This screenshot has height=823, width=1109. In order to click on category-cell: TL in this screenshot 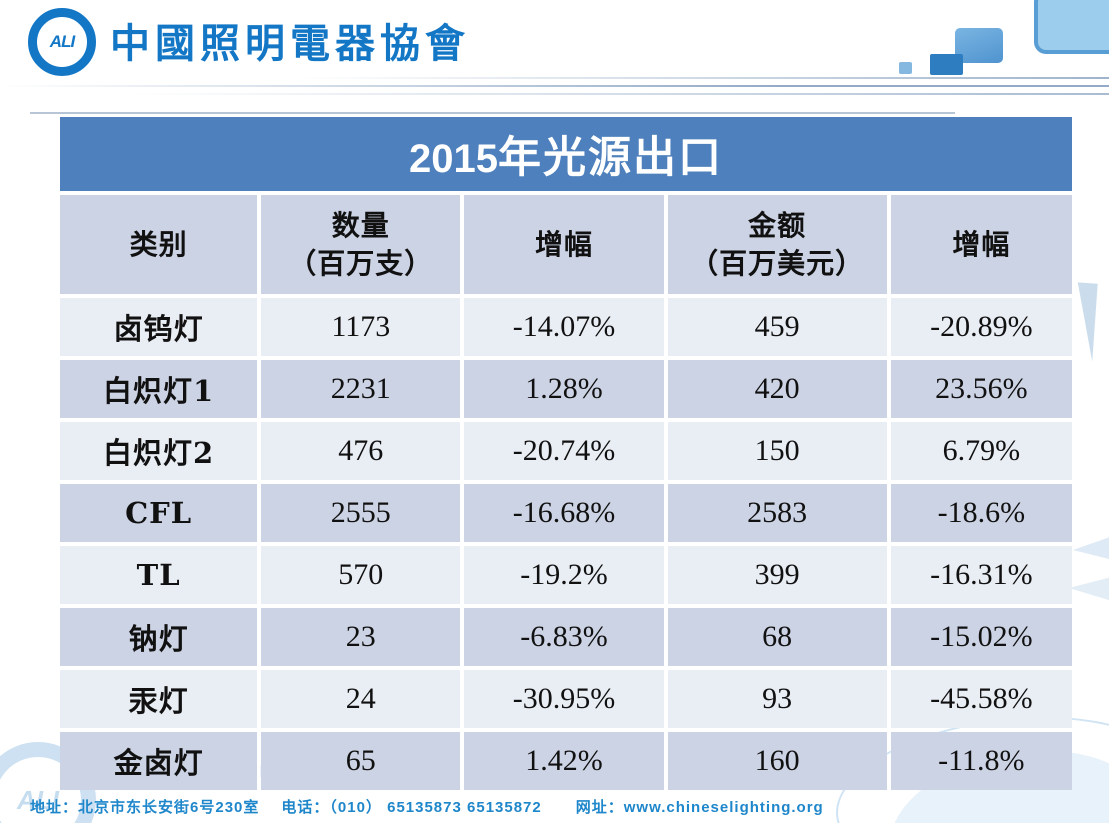, I will do `click(159, 575)`.